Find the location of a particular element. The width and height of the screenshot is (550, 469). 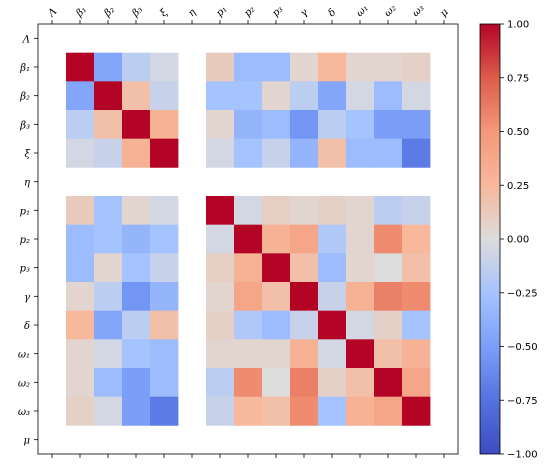

y-tick-label: β₂ is located at coordinates (24, 97).